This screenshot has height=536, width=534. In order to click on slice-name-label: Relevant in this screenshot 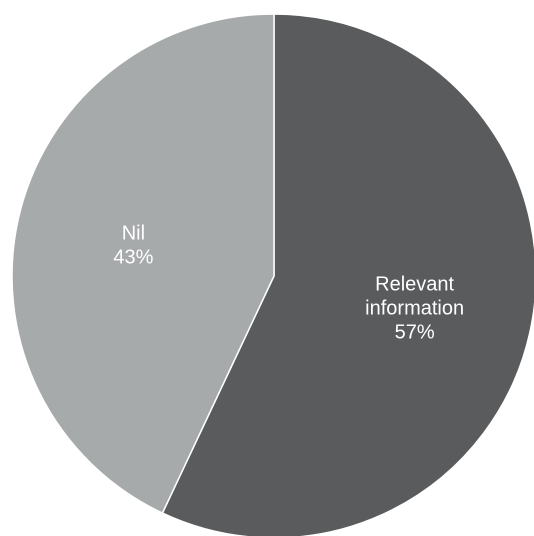, I will do `click(414, 284)`.